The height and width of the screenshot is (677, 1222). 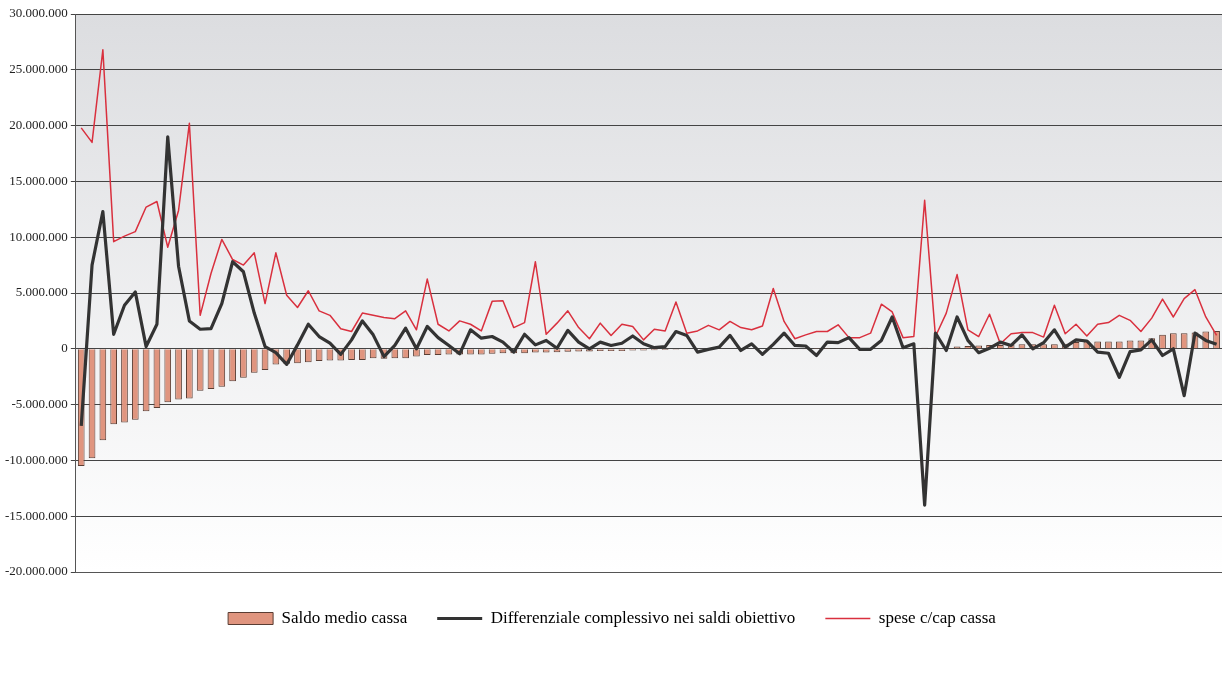 What do you see at coordinates (643, 617) in the screenshot?
I see `legend-label: Differenziale complessivo nei saldi obiettivo` at bounding box center [643, 617].